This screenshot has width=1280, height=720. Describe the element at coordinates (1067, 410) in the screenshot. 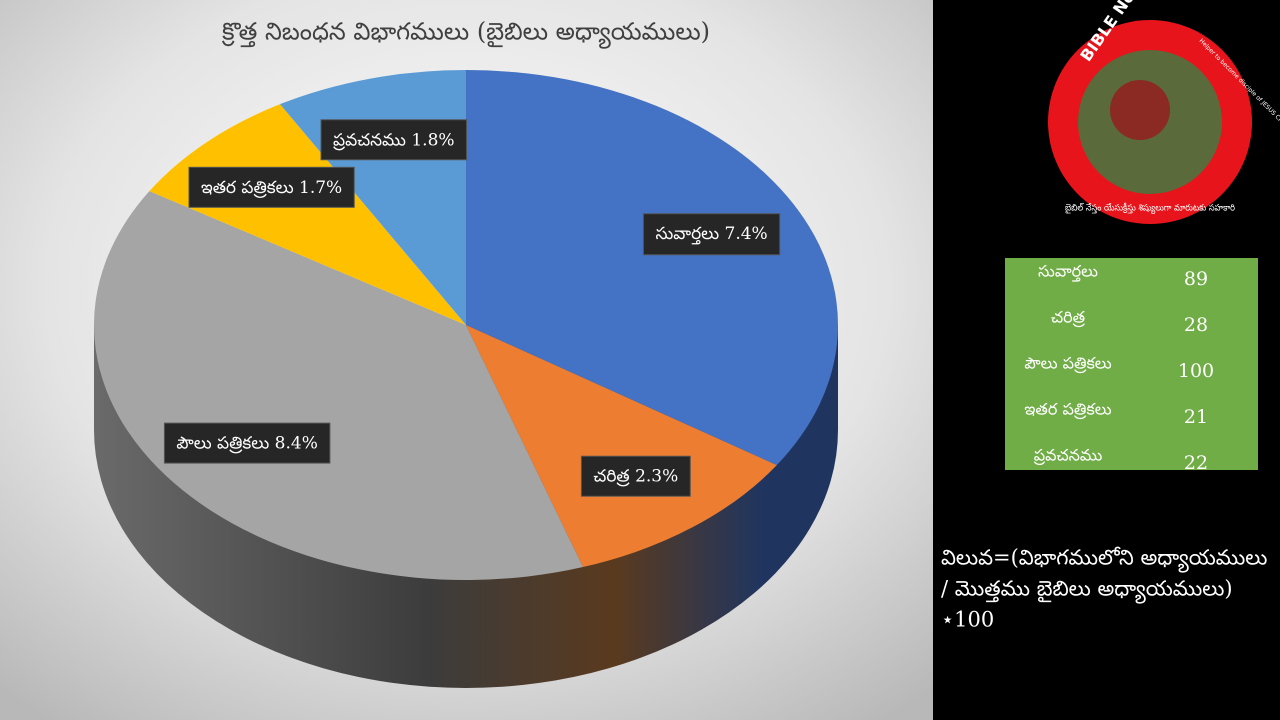

I see `table-name: ఇతర పత్రికలు` at that location.